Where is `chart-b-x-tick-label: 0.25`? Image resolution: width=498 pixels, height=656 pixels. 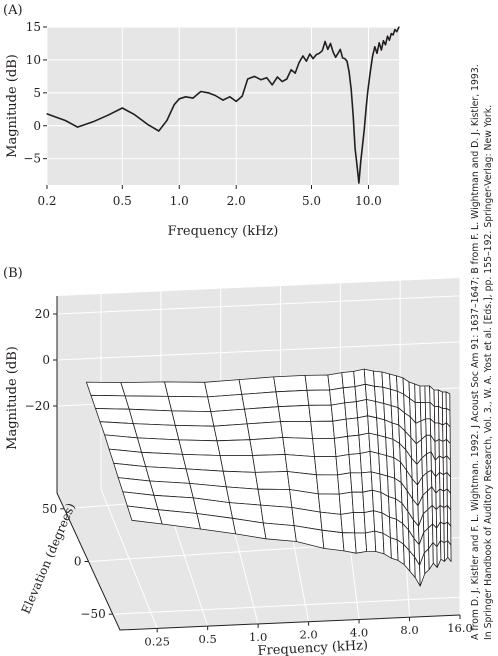
chart-b-x-tick-label: 0.25 is located at coordinates (157, 641).